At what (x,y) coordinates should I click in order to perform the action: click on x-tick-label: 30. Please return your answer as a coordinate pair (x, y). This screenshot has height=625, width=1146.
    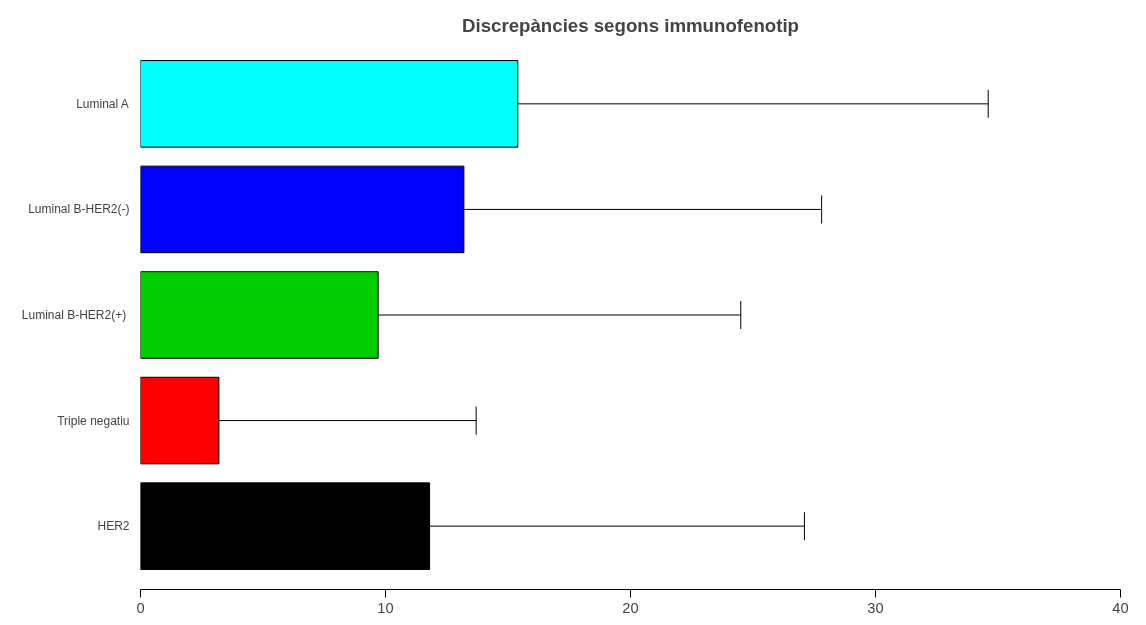
    Looking at the image, I should click on (875, 607).